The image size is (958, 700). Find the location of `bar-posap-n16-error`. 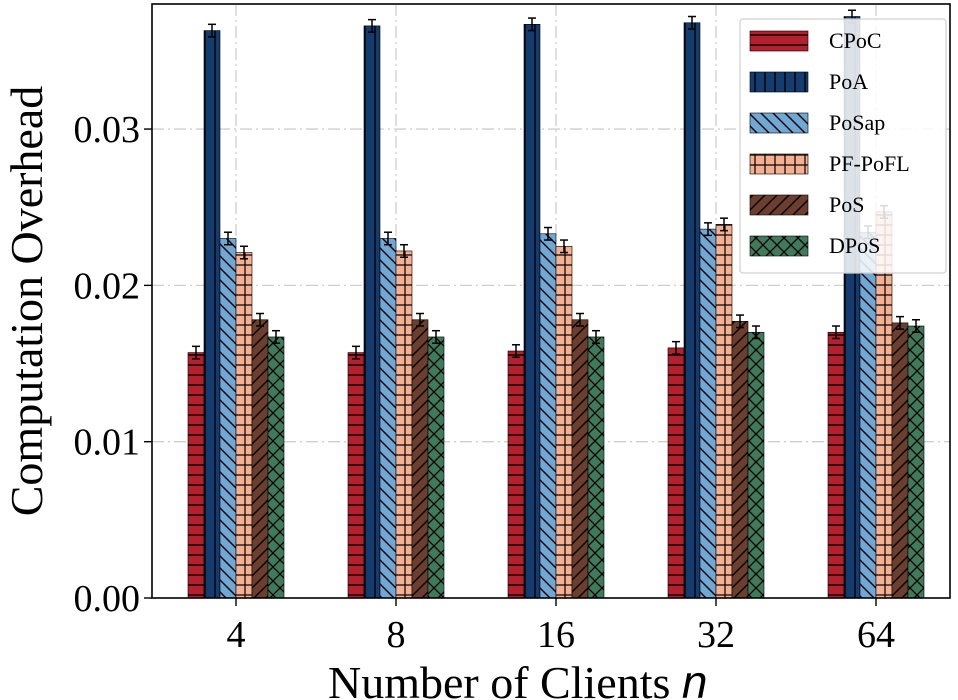

bar-posap-n16-error is located at coordinates (548, 233).